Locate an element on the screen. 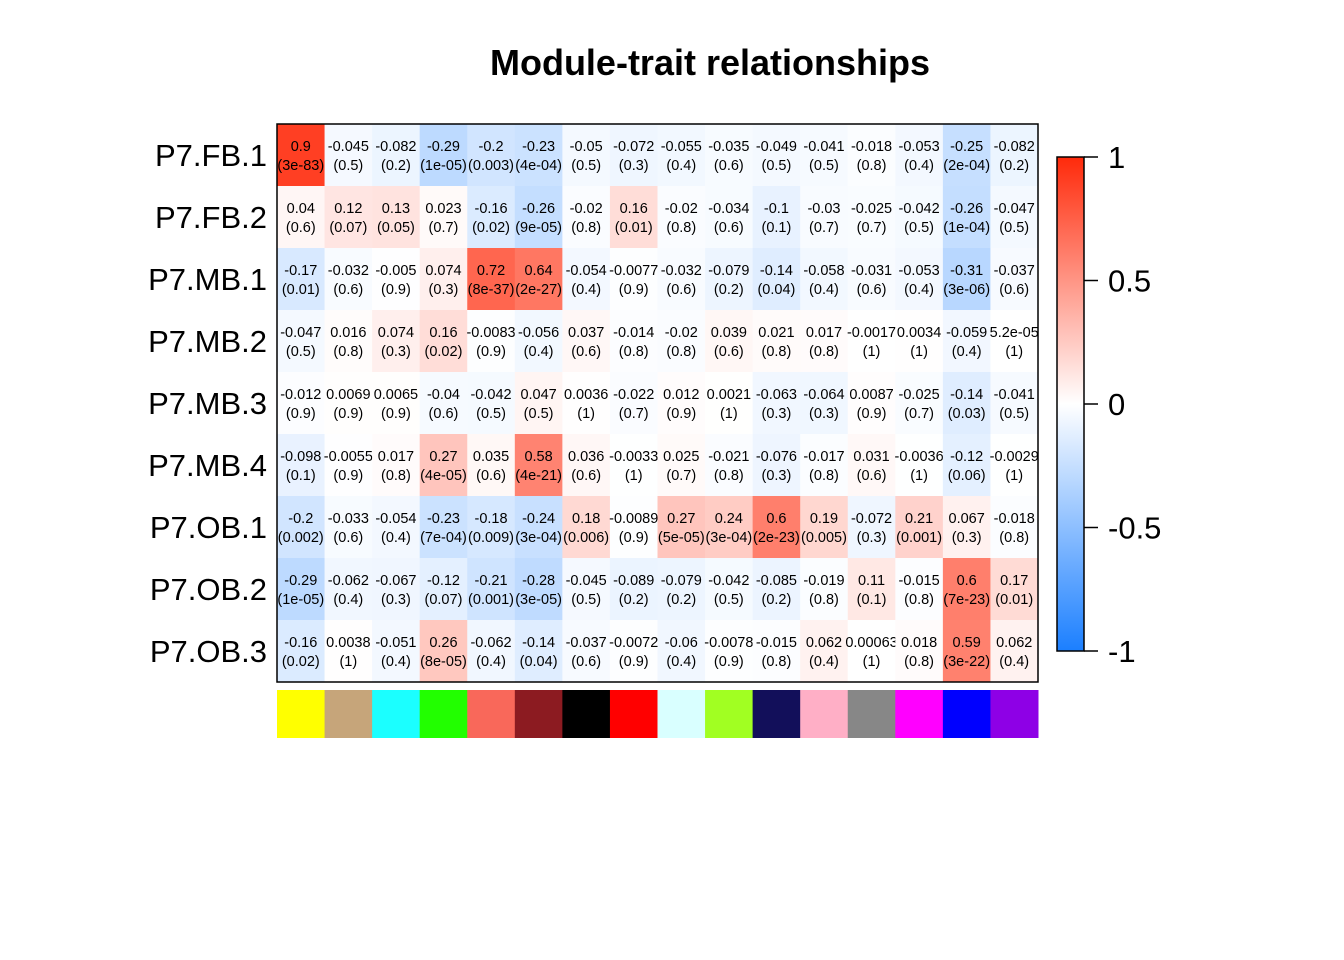 The width and height of the screenshot is (1344, 960). cell-value-label: 0.025 is located at coordinates (681, 457).